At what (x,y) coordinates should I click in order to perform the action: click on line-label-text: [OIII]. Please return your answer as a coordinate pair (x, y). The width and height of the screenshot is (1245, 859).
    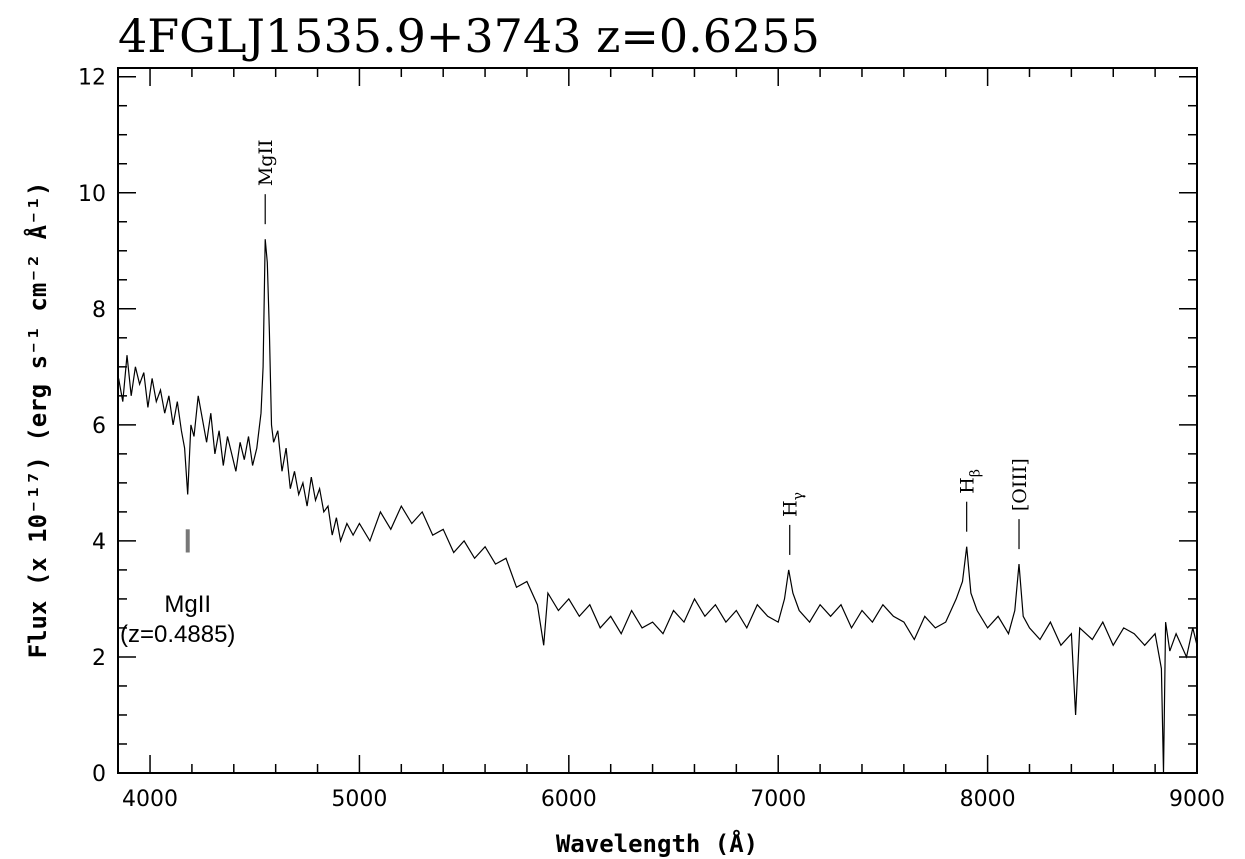
    Looking at the image, I should click on (1020, 484).